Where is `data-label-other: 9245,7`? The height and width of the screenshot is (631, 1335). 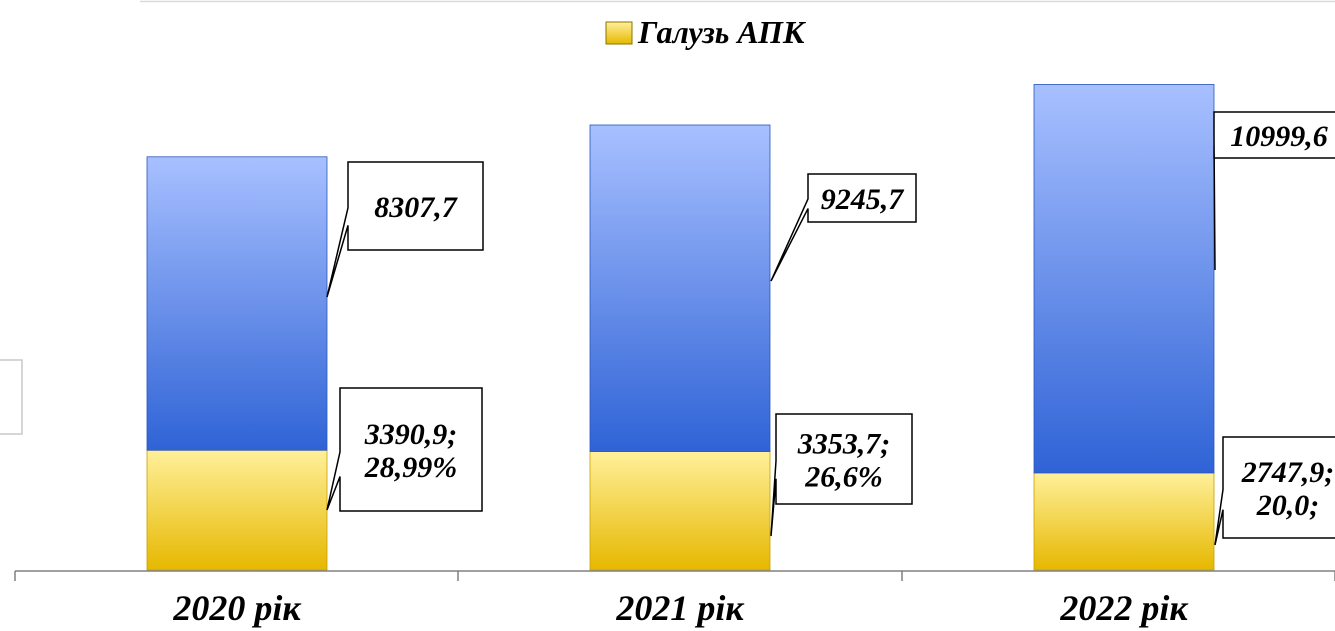 data-label-other: 9245,7 is located at coordinates (863, 199).